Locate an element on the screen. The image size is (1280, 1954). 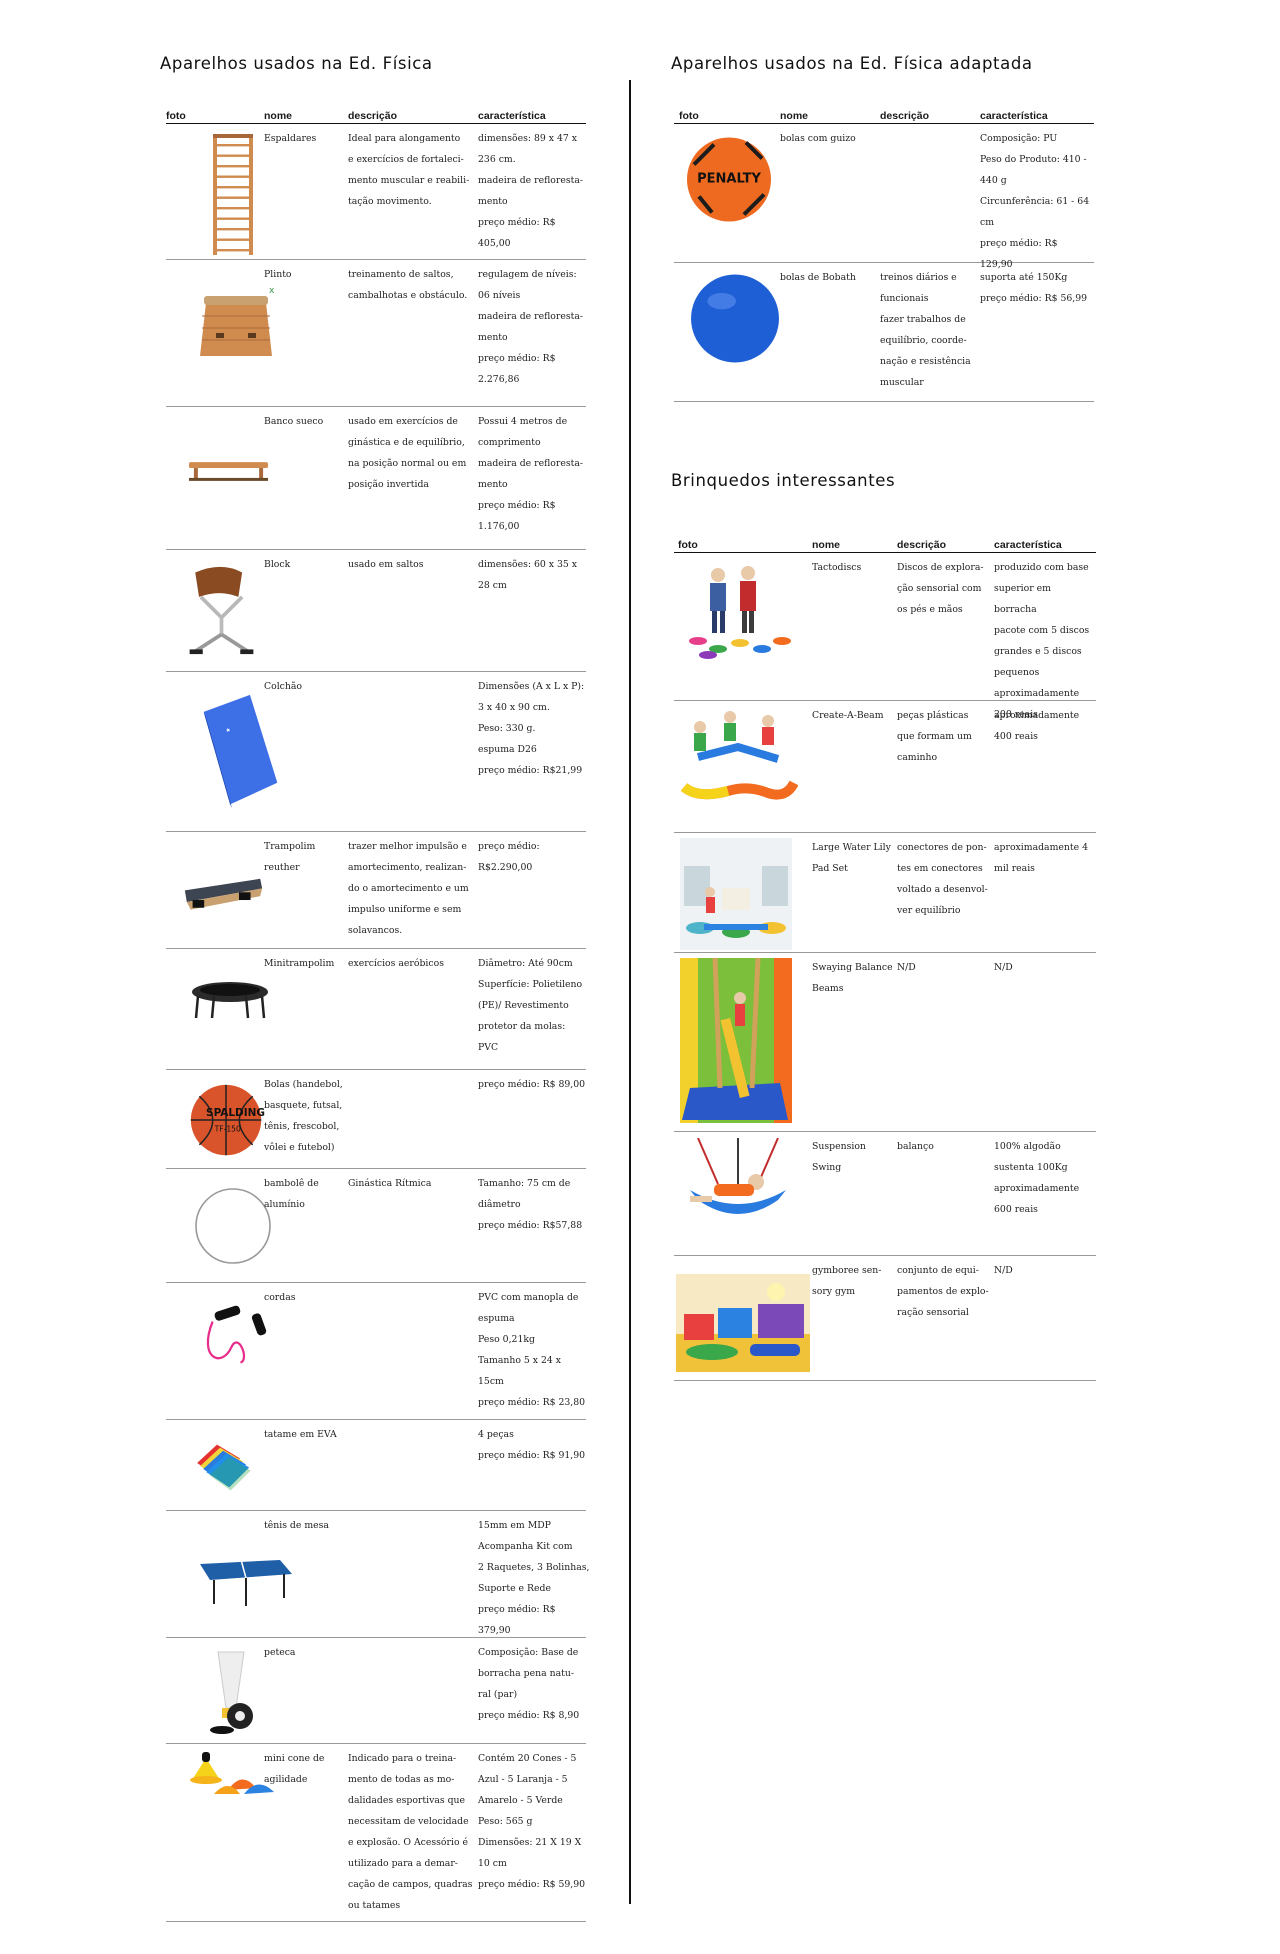
column-header-nome: nome is located at coordinates (794, 116).